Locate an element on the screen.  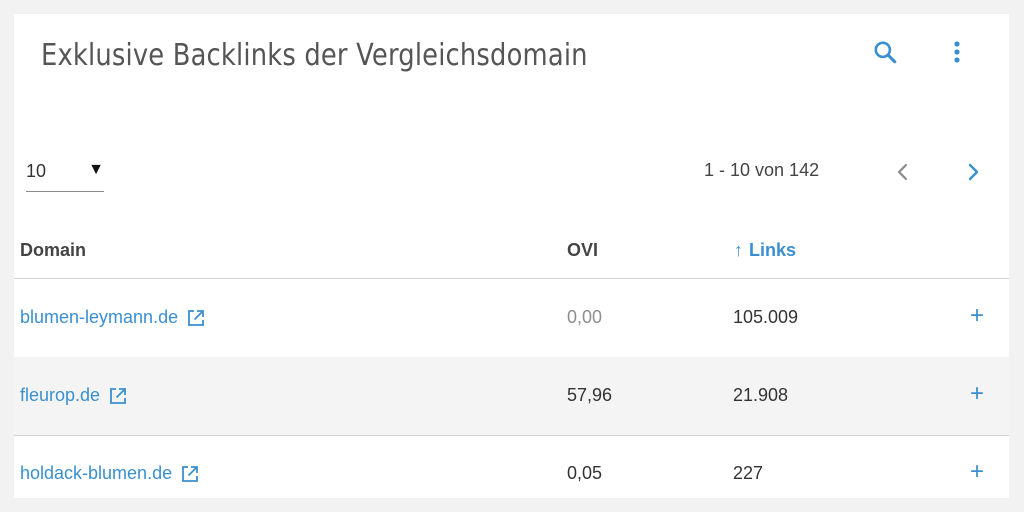
ovi-value: 0,00 is located at coordinates (585, 317).